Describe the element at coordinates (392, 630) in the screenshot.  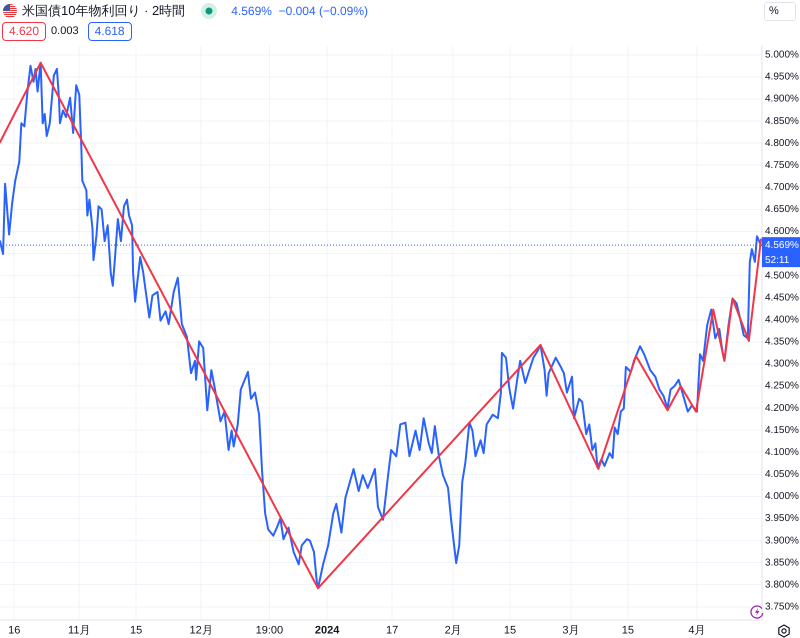
I see `x-tick-label: 17` at that location.